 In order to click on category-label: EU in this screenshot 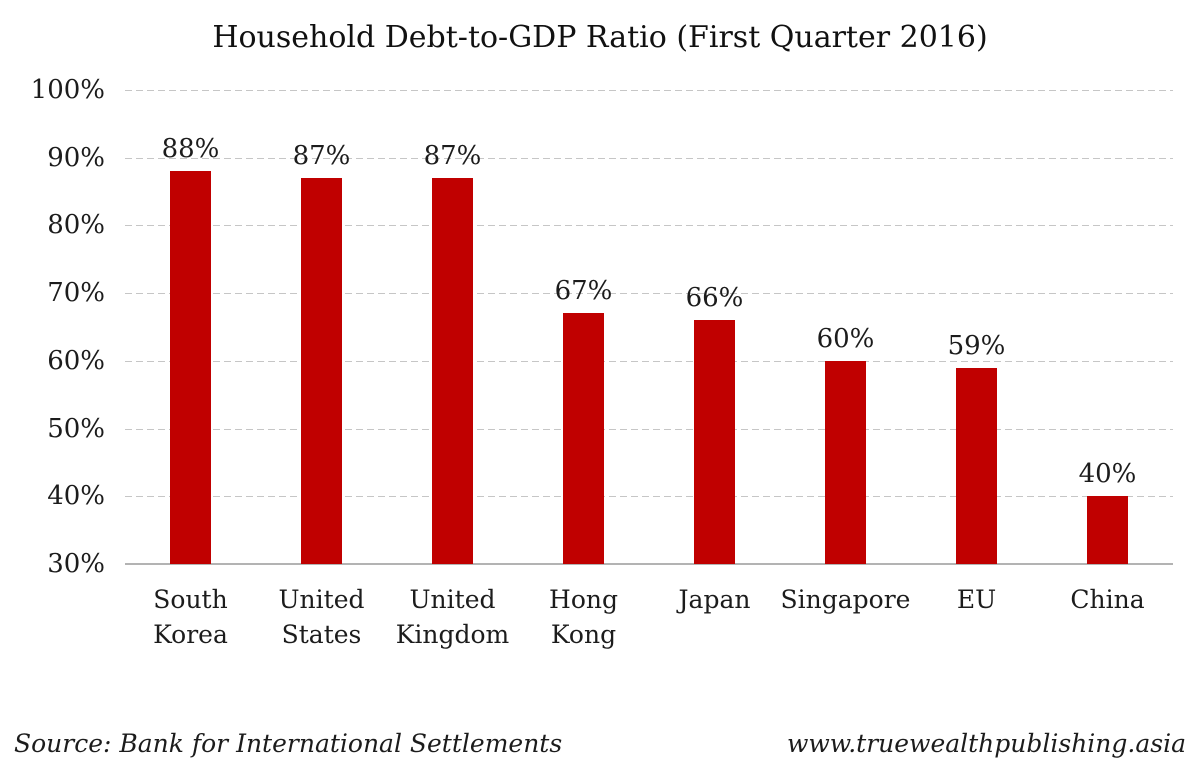, I will do `click(976, 599)`.